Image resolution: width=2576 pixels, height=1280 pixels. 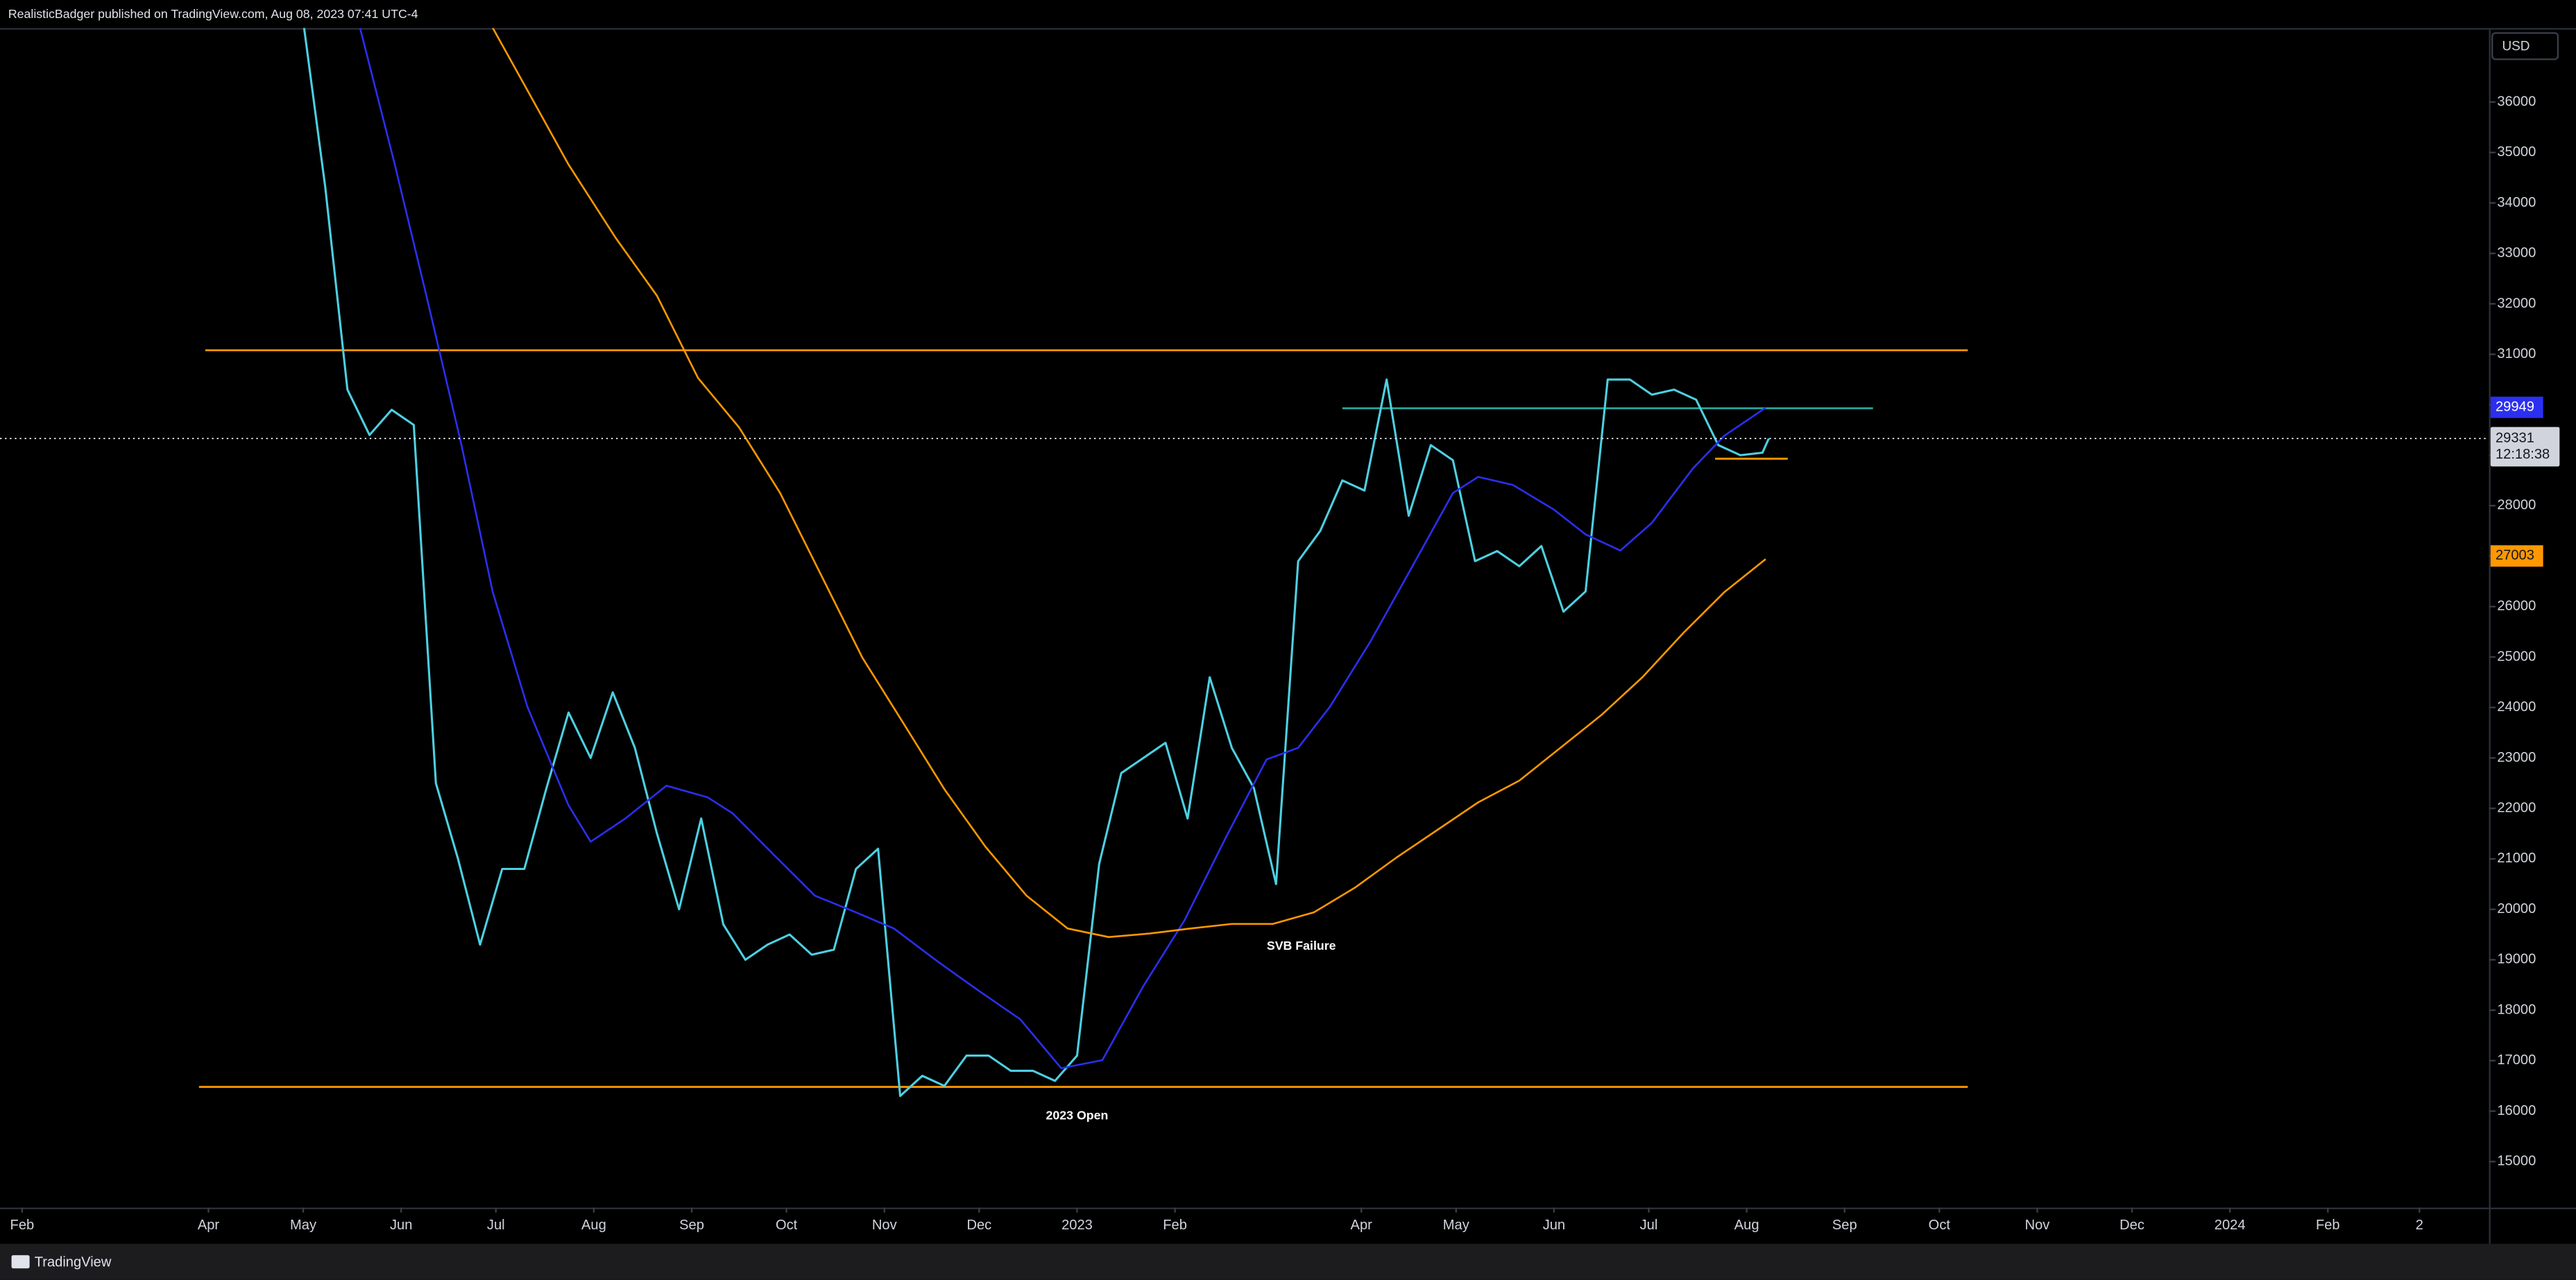 What do you see at coordinates (1077, 1116) in the screenshot?
I see `annotation: 2023 Open` at bounding box center [1077, 1116].